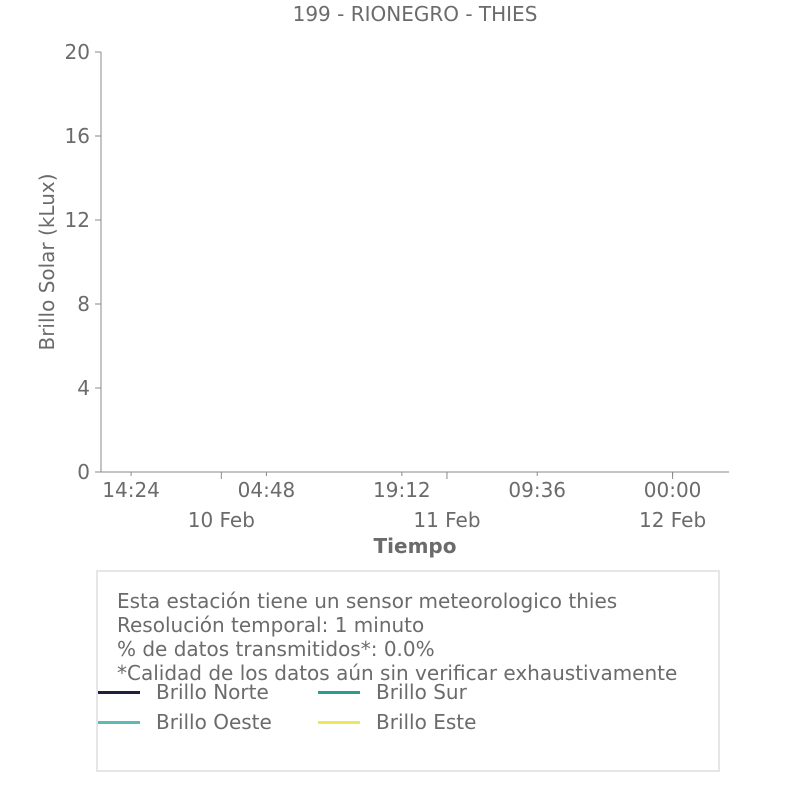 The height and width of the screenshot is (806, 806). Describe the element at coordinates (267, 490) in the screenshot. I see `x-tick-label: 04:48` at that location.